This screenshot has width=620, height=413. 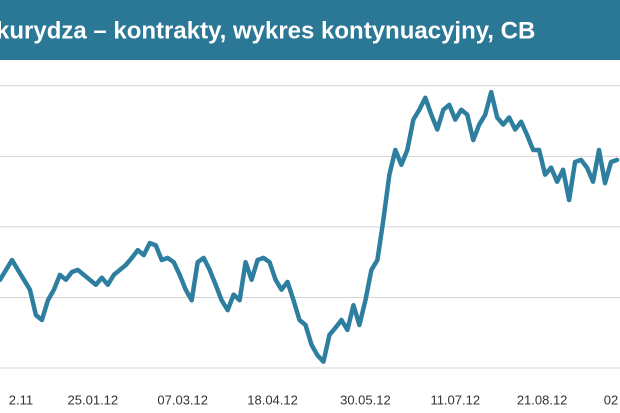 What do you see at coordinates (21, 399) in the screenshot?
I see `x-tick-label: 2.11` at bounding box center [21, 399].